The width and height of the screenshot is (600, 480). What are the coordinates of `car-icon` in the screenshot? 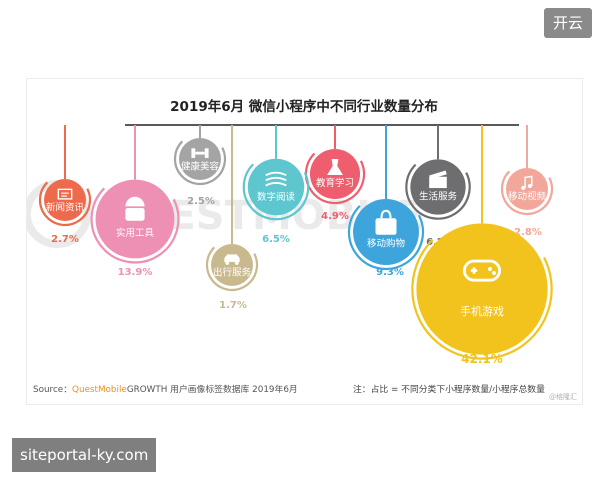 It's located at (232, 259).